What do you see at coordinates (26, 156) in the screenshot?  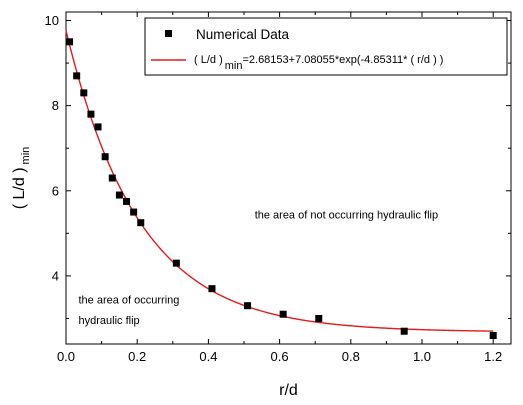 I see `y-axis-title-sub: min` at bounding box center [26, 156].